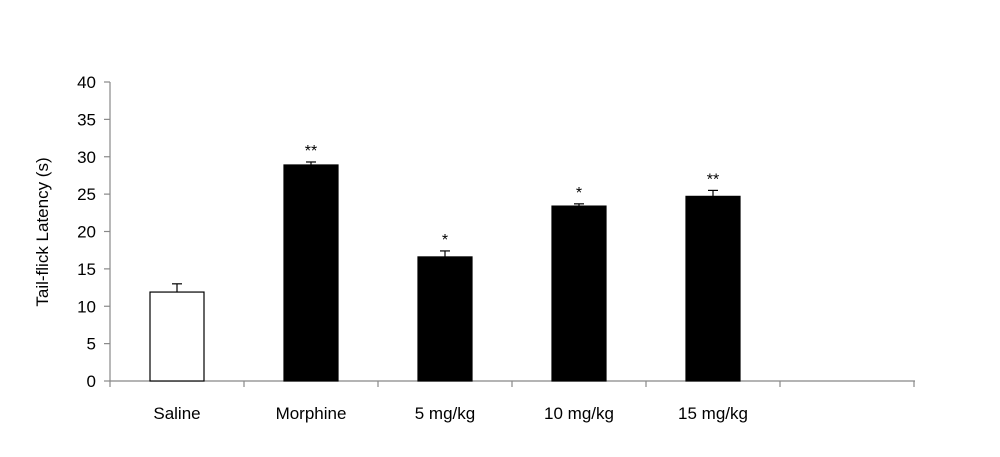 The height and width of the screenshot is (457, 1000). Describe the element at coordinates (86, 232) in the screenshot. I see `y-tick-label: 20` at that location.